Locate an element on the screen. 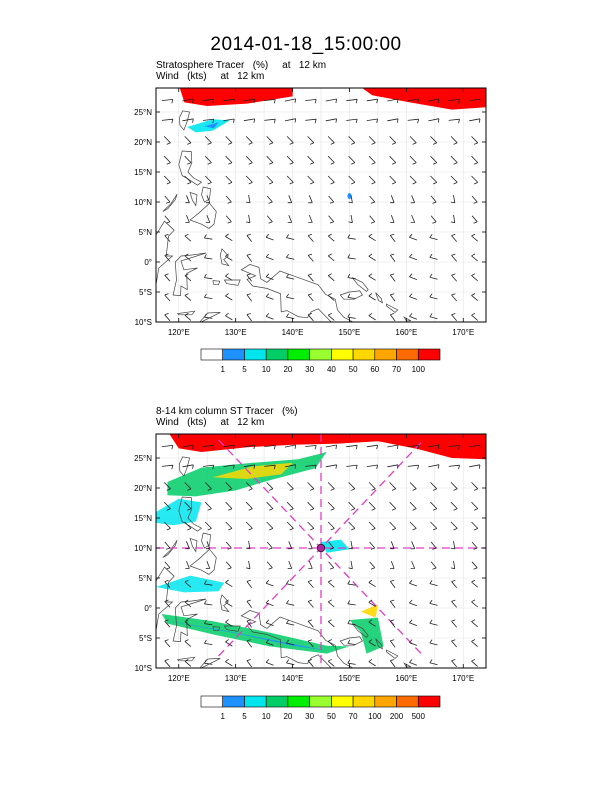  panel1-title-line2: Wind (kts) at 12 km is located at coordinates (210, 76).